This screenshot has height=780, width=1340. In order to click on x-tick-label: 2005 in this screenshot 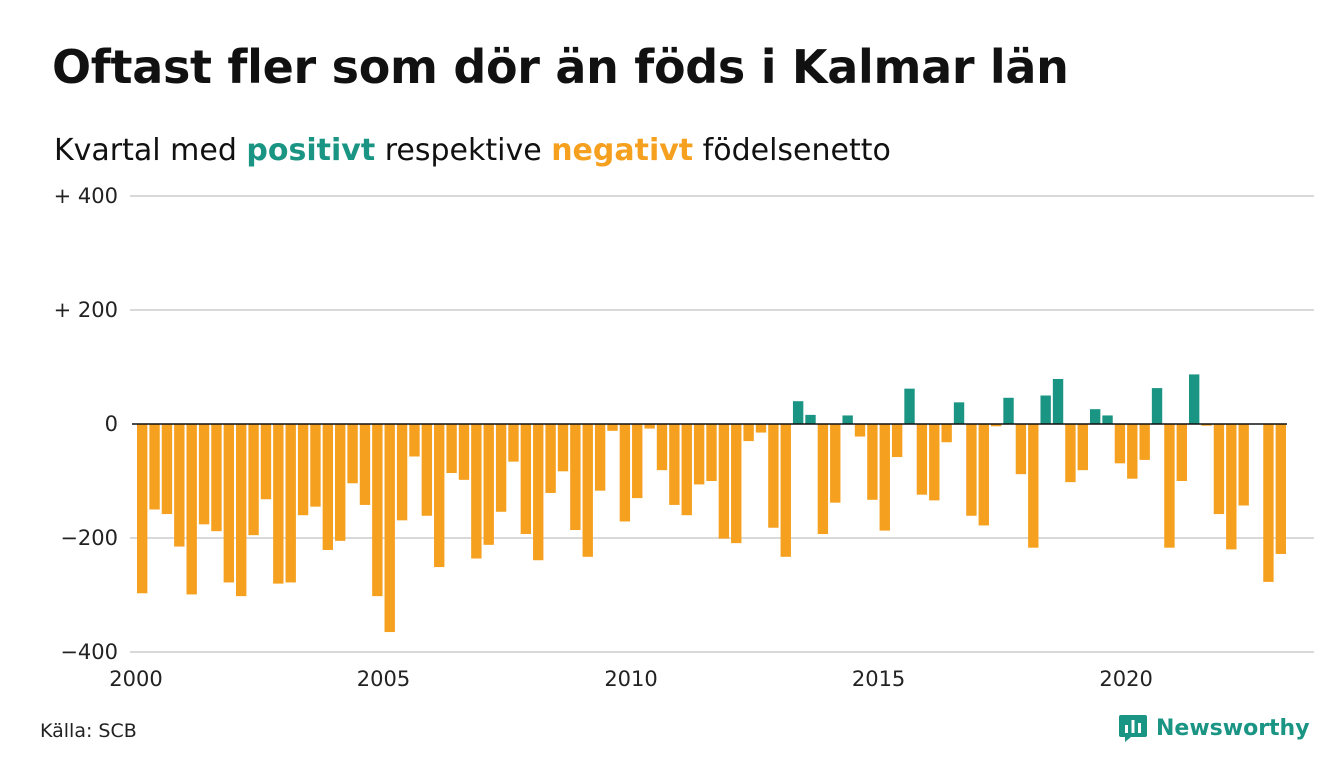, I will do `click(383, 679)`.